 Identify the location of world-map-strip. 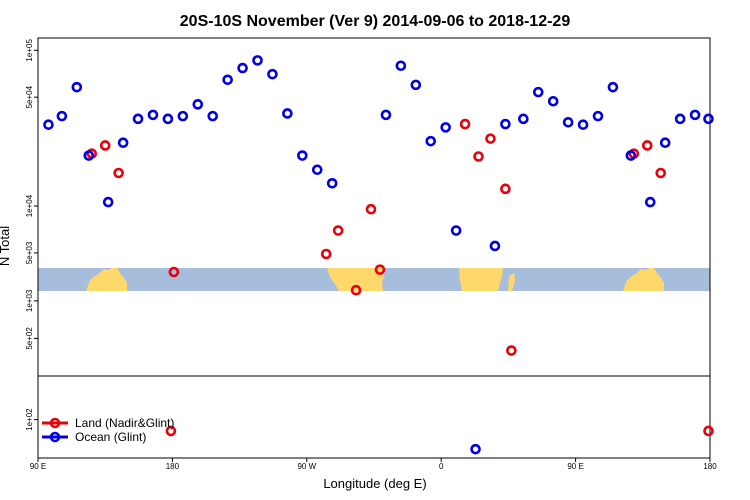
(374, 279).